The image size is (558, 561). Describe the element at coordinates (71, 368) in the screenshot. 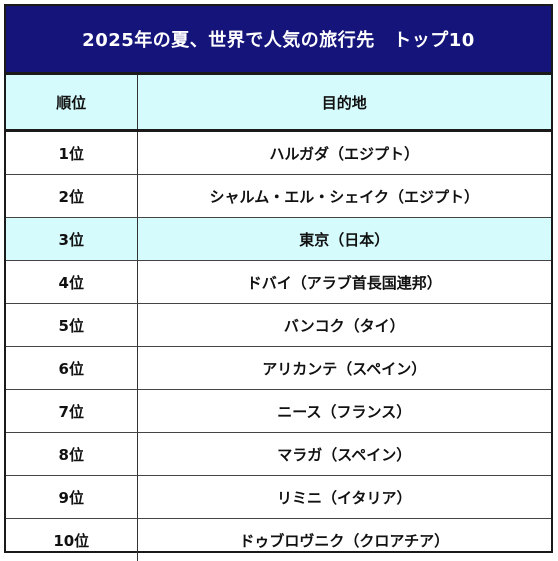

I see `rank-cell: 6位` at that location.